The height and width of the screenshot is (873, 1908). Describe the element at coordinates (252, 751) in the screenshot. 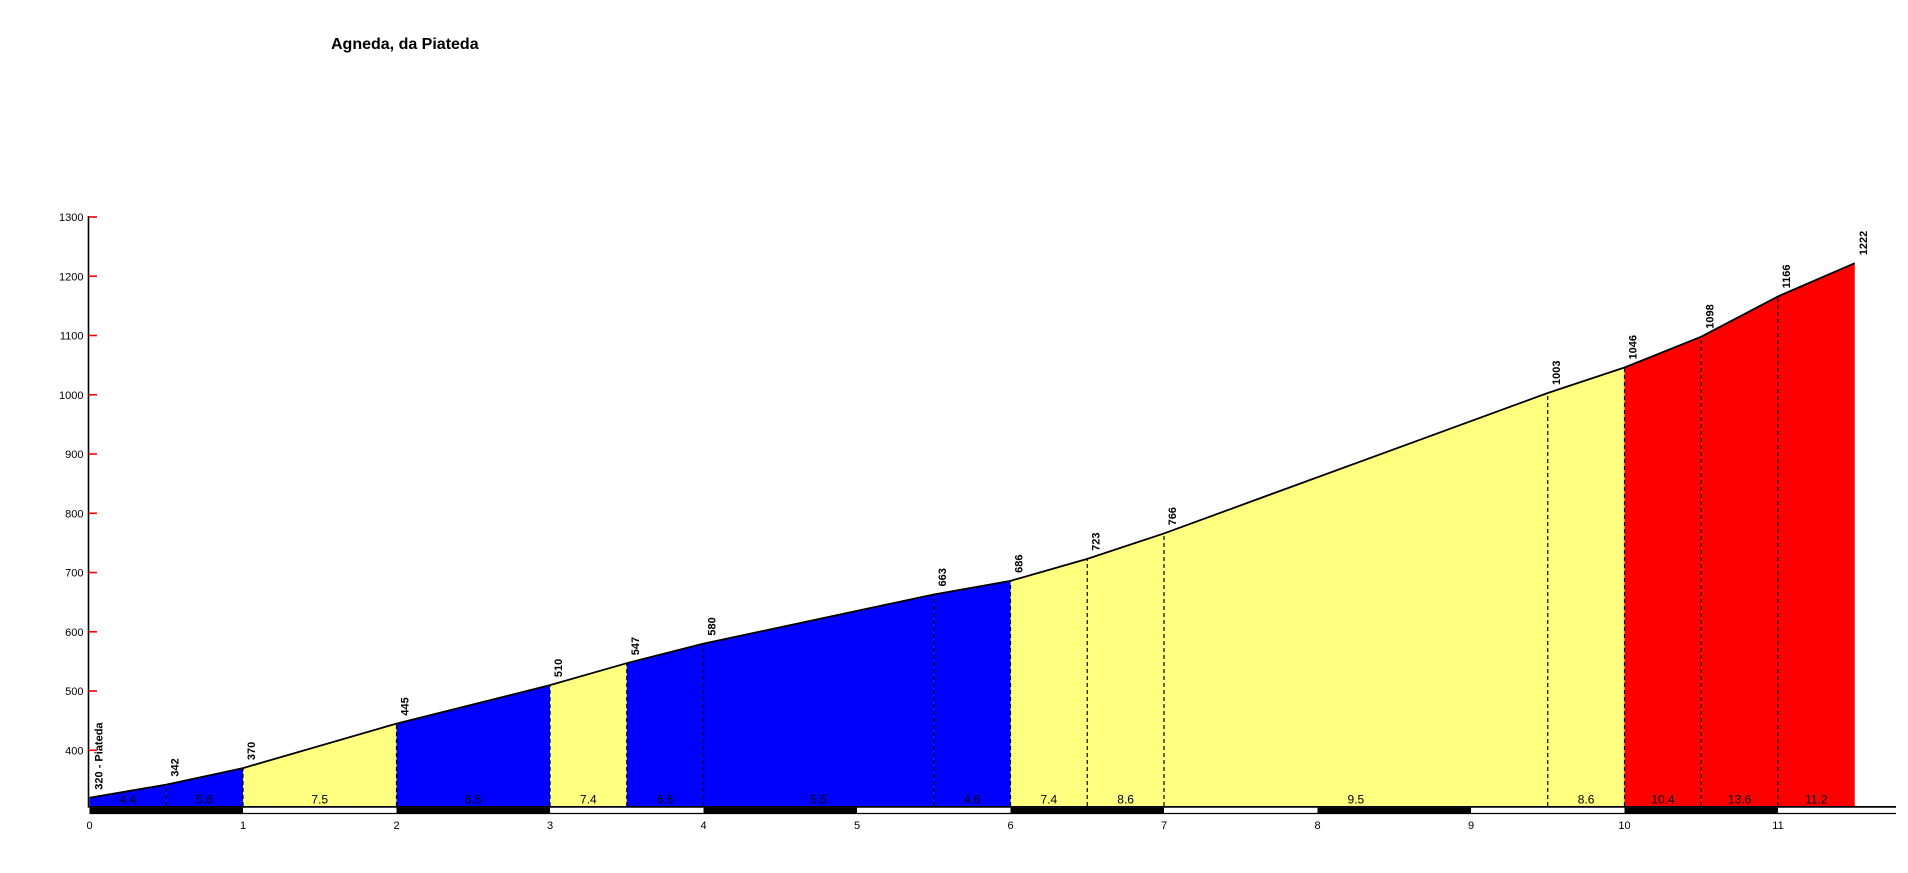

I see `elevation-label: 370` at that location.